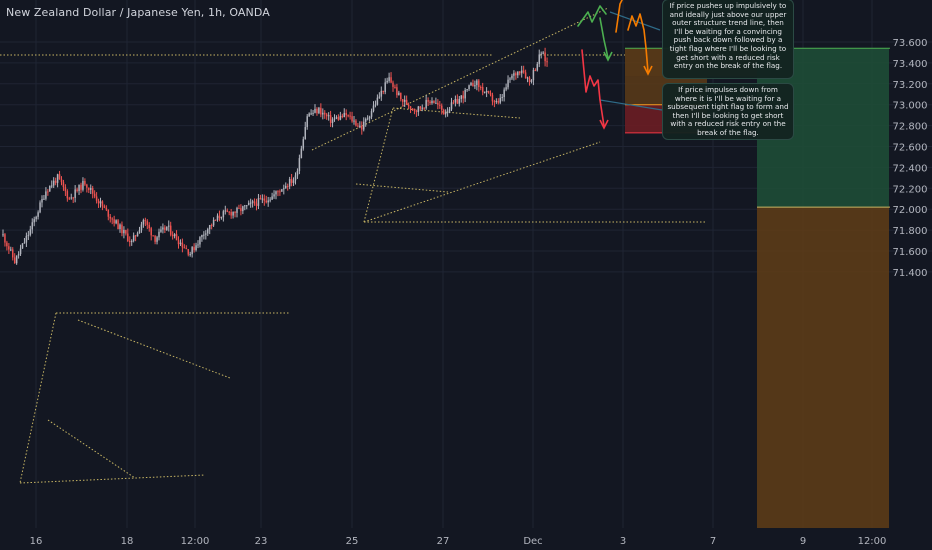  I want to click on y-tick-label: 72.800, so click(910, 127).